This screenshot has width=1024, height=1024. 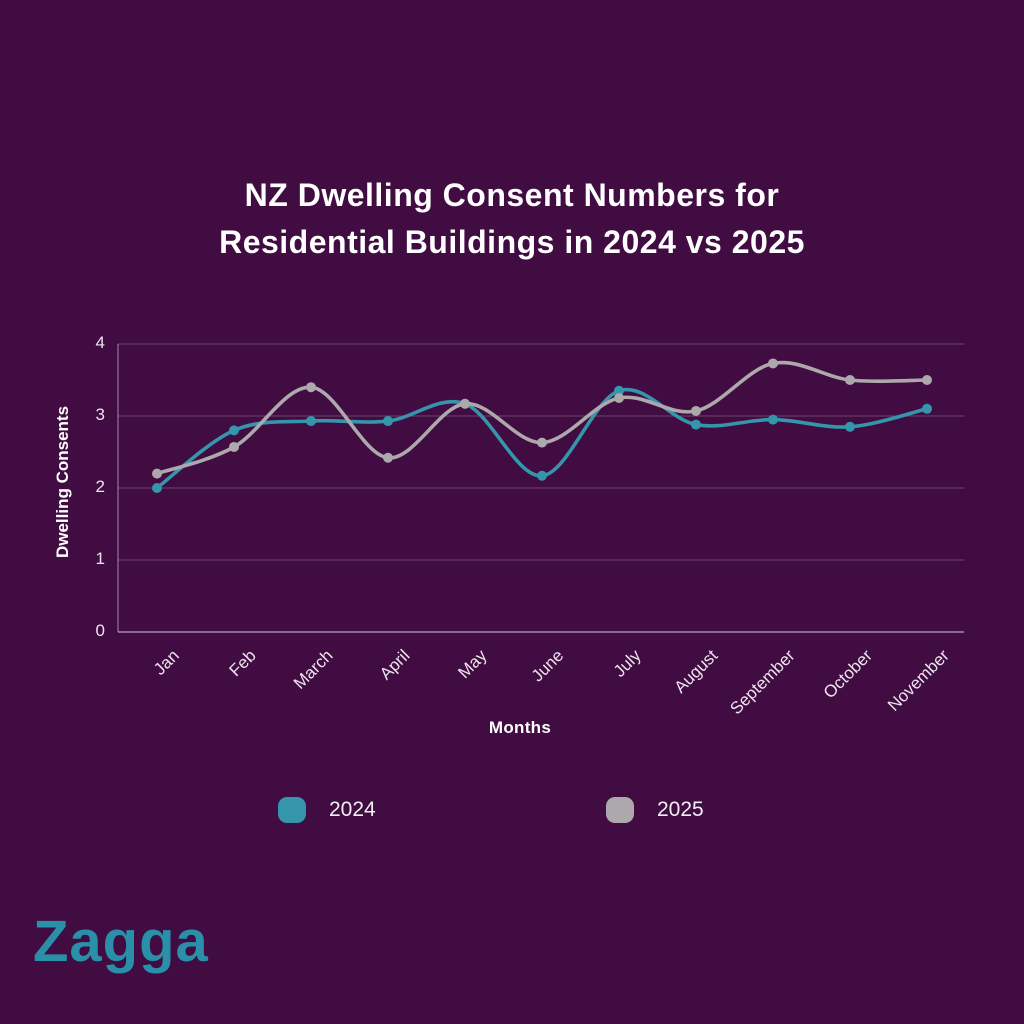 I want to click on legend-label-2025: 2025, so click(x=680, y=809).